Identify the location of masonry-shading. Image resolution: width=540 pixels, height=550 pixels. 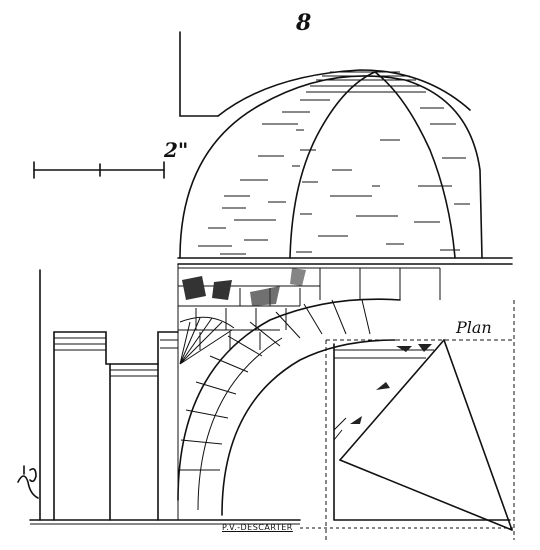
(244, 287).